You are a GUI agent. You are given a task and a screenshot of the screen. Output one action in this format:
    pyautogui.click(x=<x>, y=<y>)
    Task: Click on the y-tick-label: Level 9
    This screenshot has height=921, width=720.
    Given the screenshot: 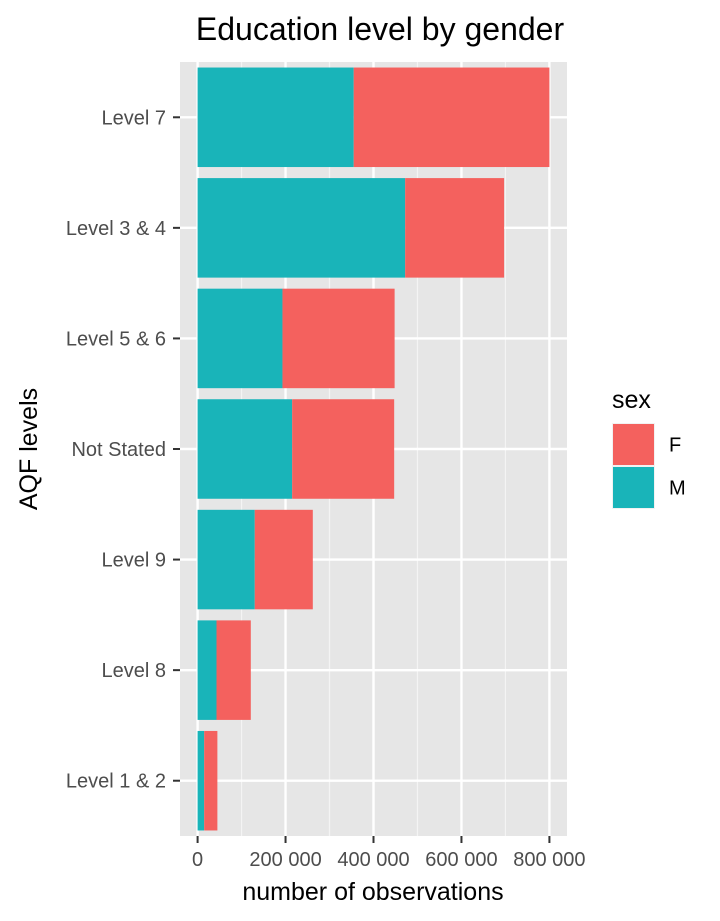 What is the action you would take?
    pyautogui.click(x=134, y=561)
    